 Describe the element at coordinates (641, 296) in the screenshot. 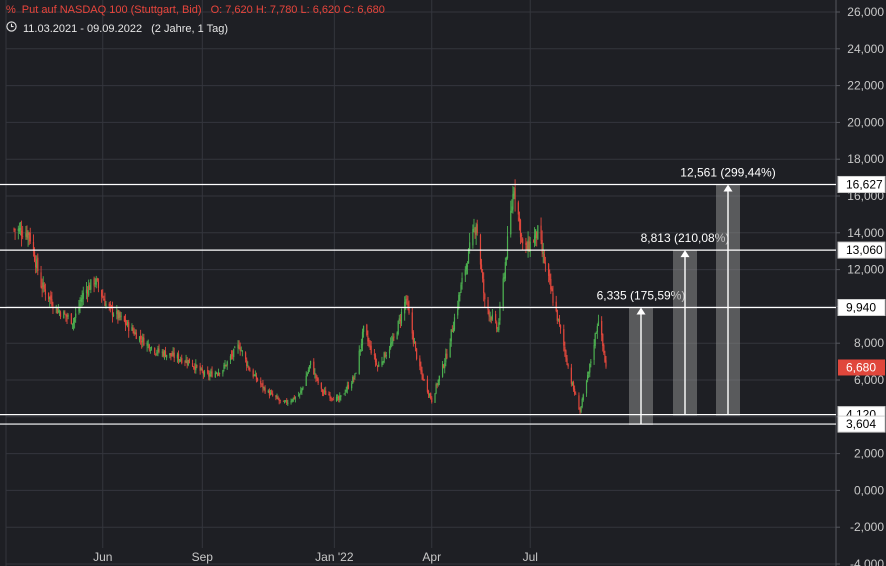

I see `target-label: 6,335 (175,59%)` at that location.